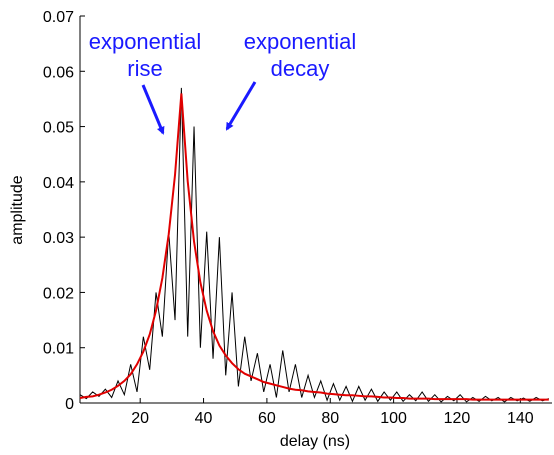  Describe the element at coordinates (300, 68) in the screenshot. I see `annotation: decay` at that location.